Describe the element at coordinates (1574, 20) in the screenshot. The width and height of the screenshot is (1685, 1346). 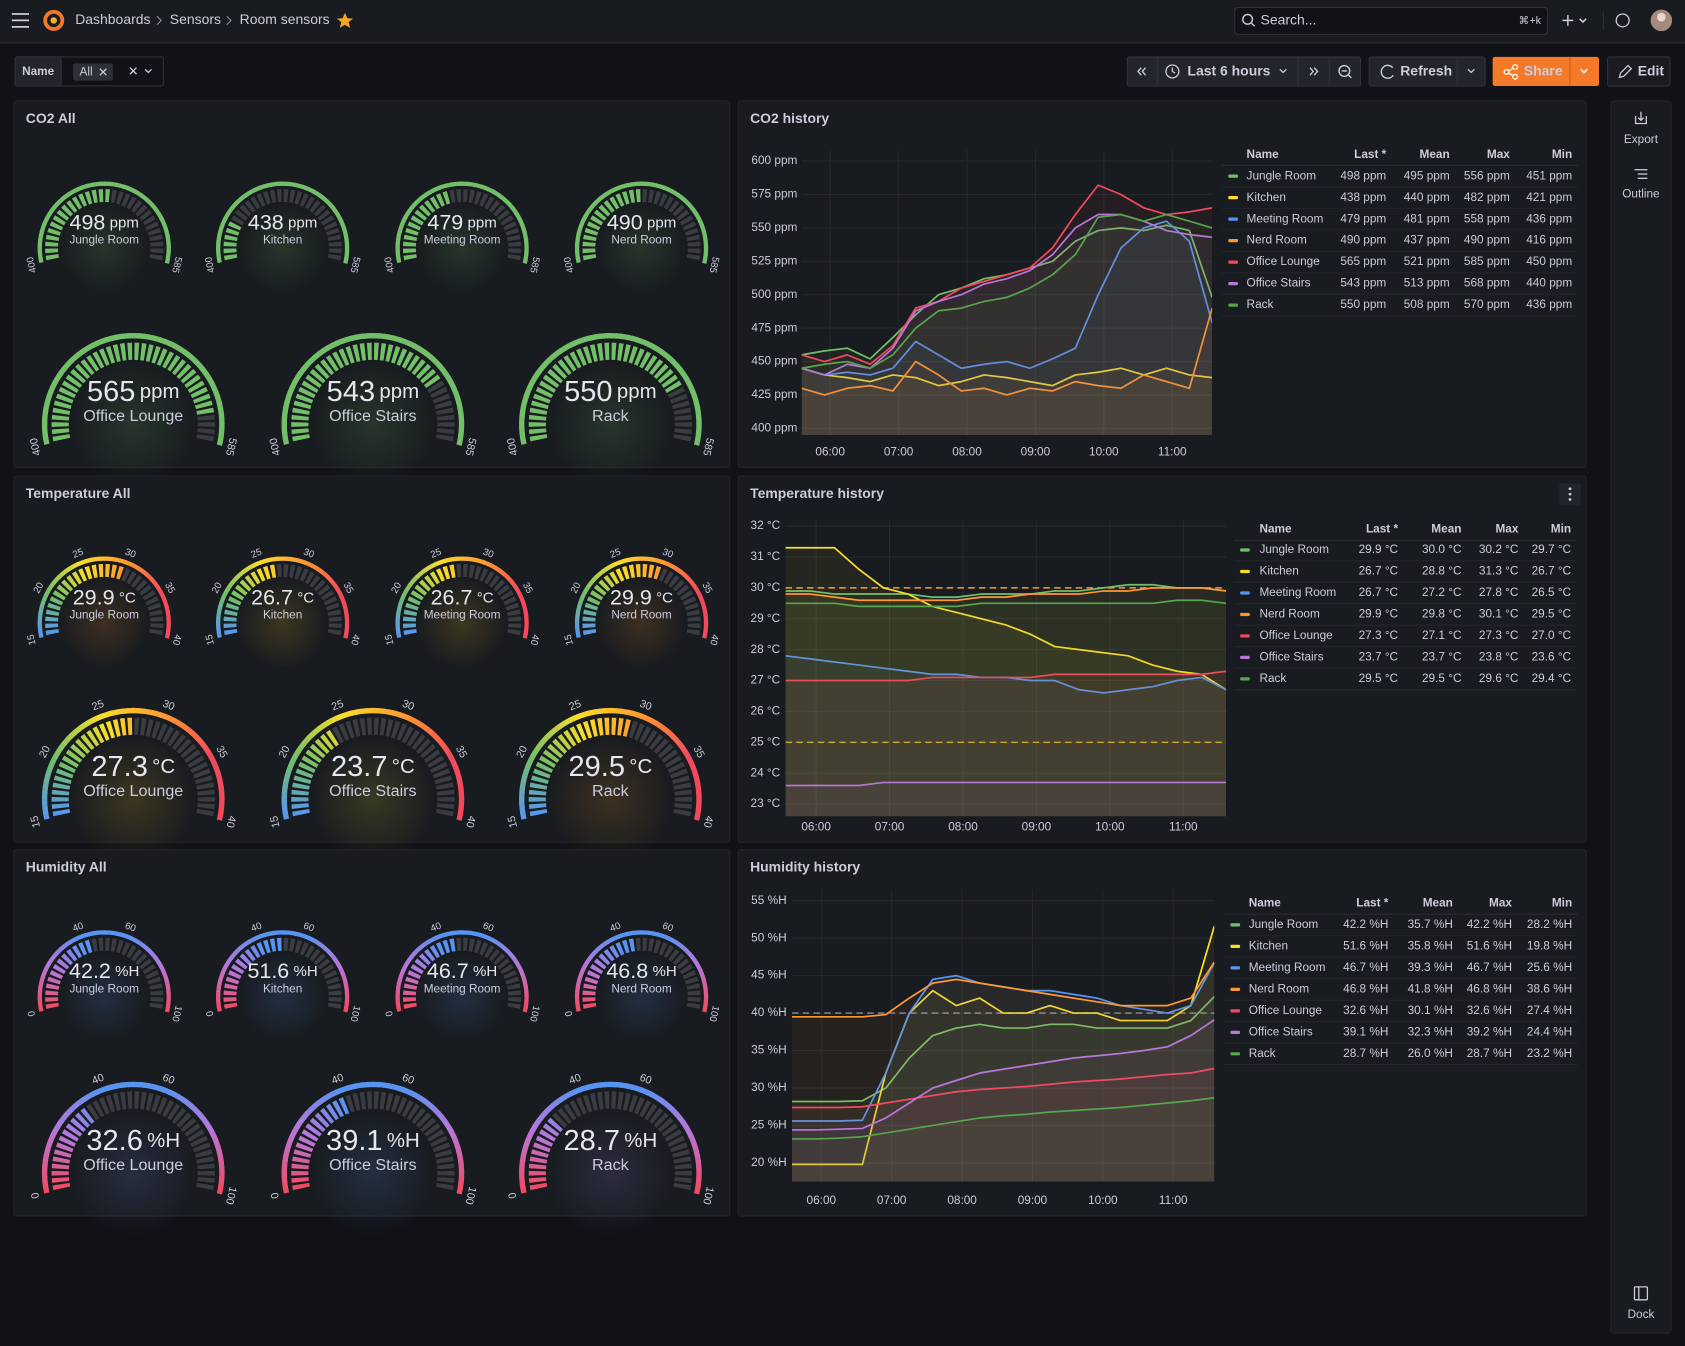
I see `new-button` at that location.